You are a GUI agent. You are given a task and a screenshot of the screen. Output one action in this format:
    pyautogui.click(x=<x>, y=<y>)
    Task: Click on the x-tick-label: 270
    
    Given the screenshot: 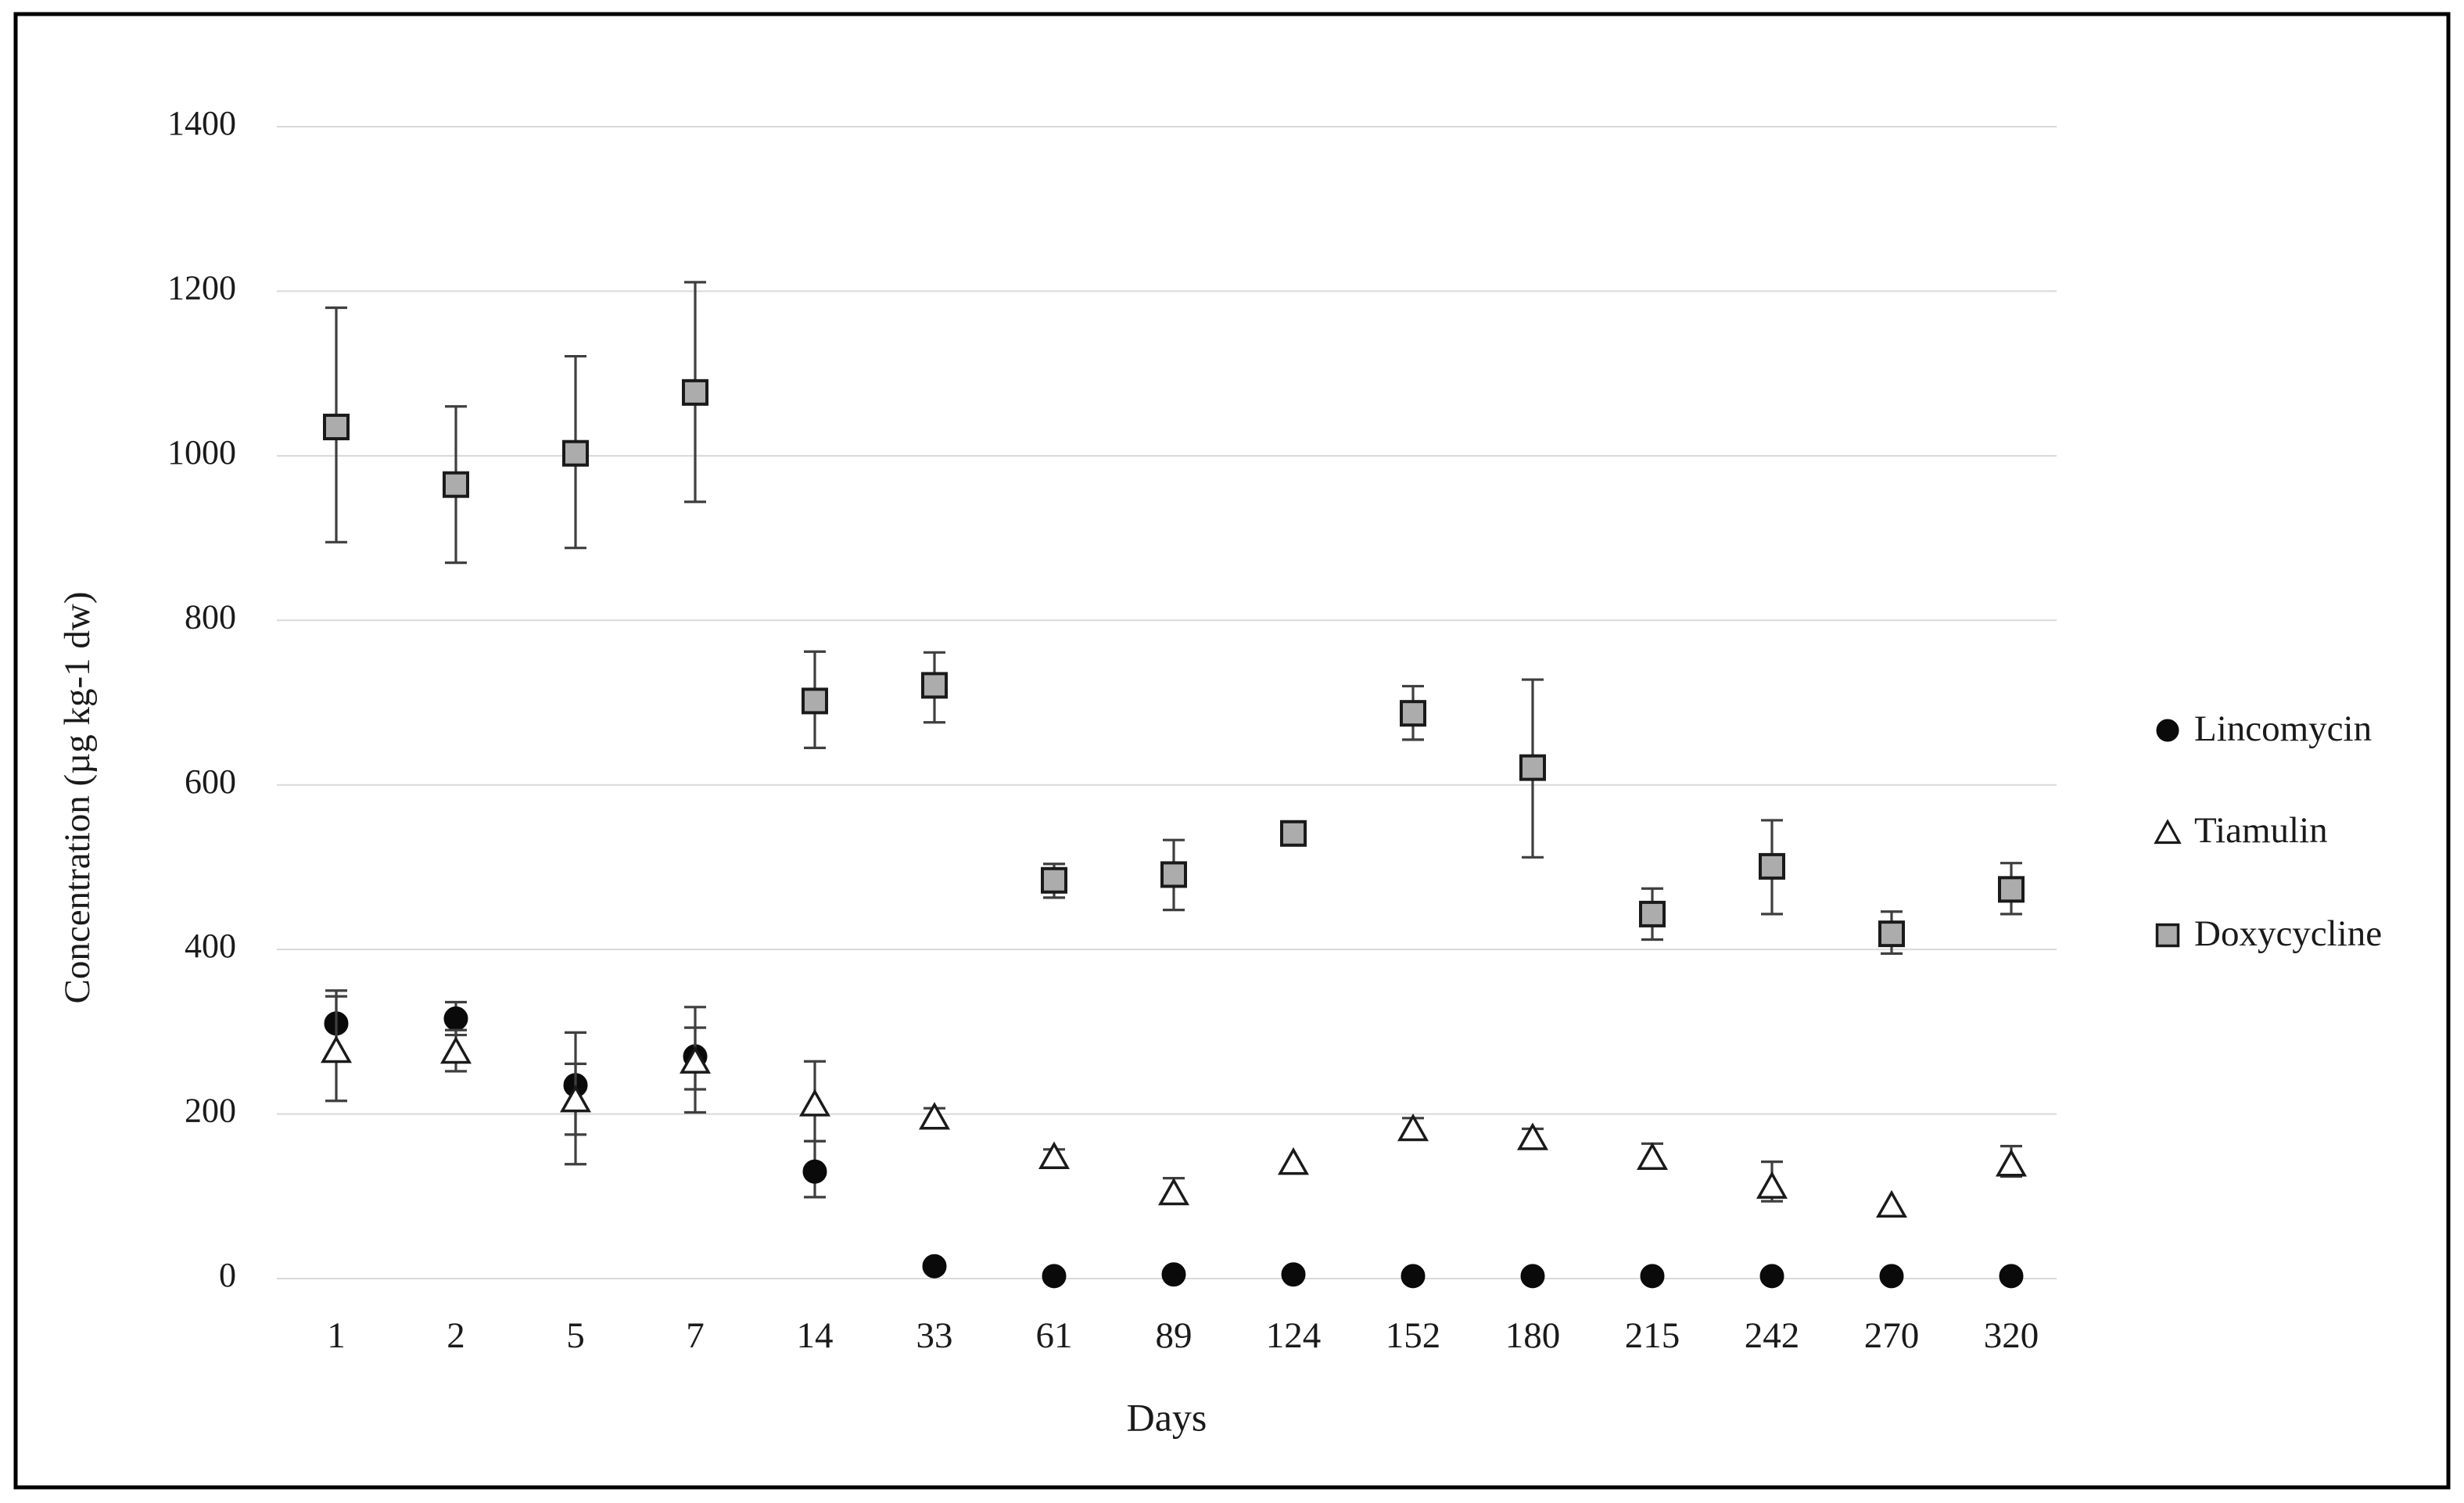 What is the action you would take?
    pyautogui.click(x=1892, y=1335)
    